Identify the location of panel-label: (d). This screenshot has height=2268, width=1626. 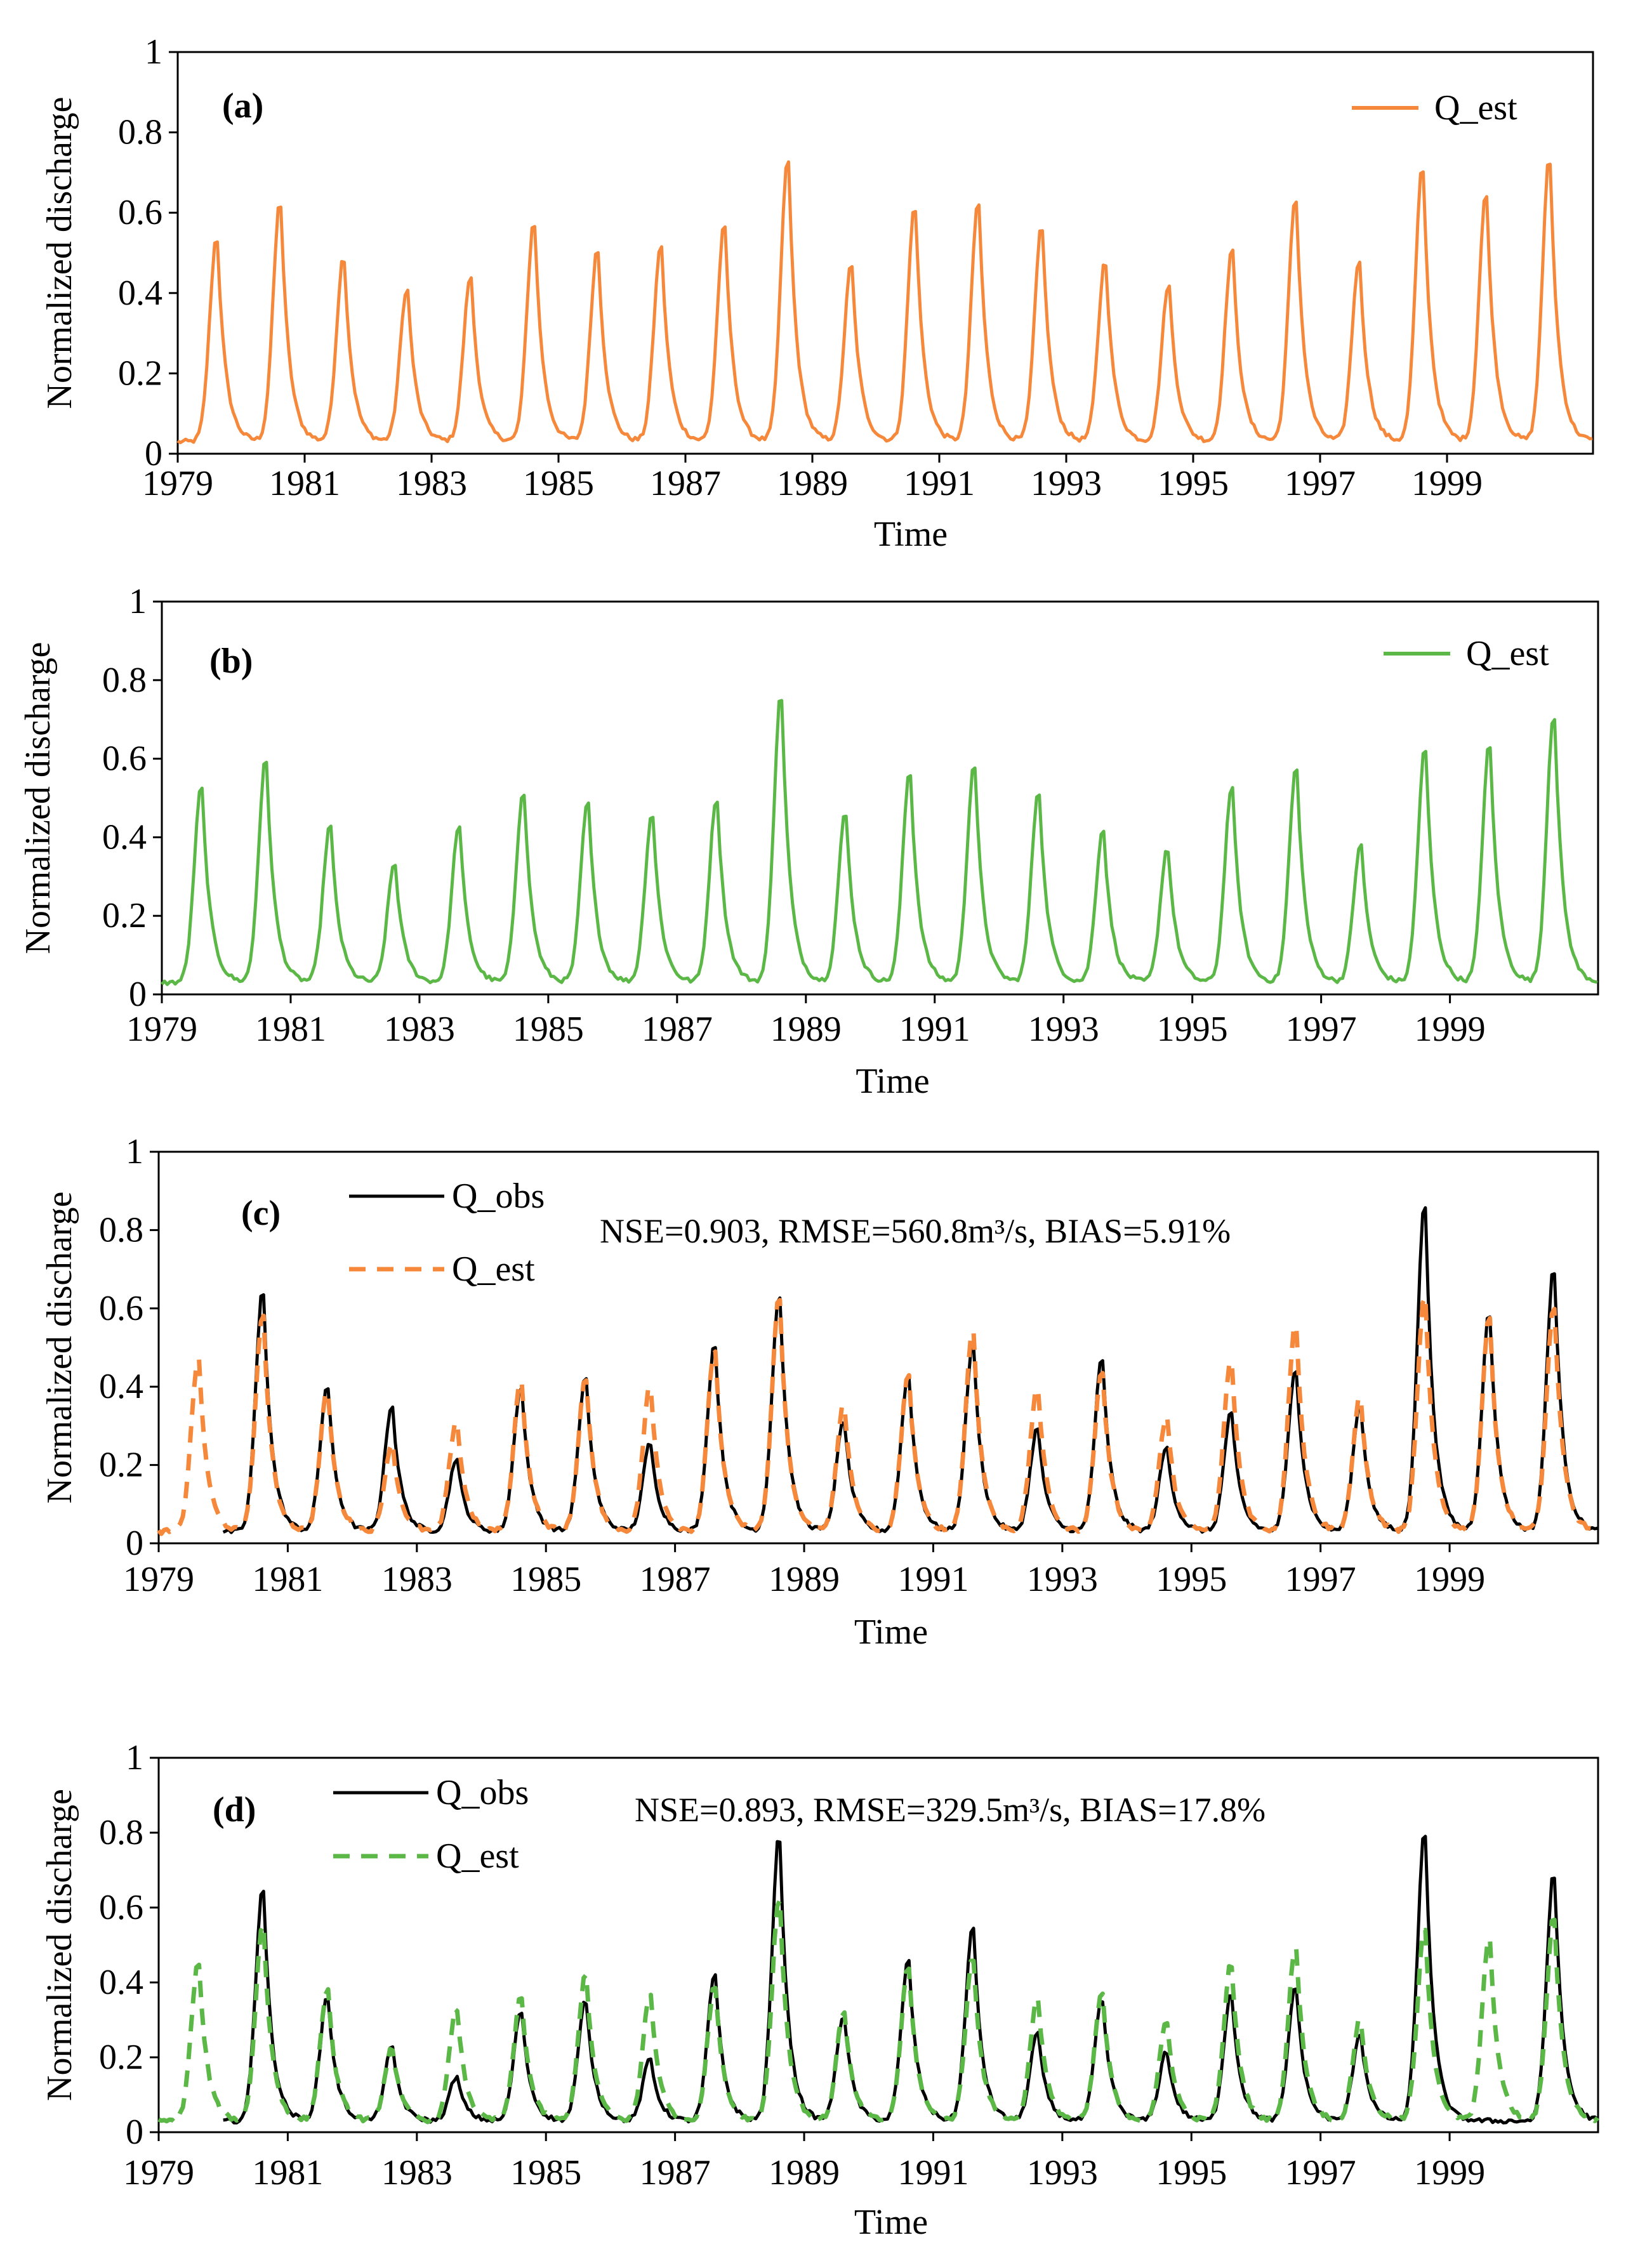
(235, 1810).